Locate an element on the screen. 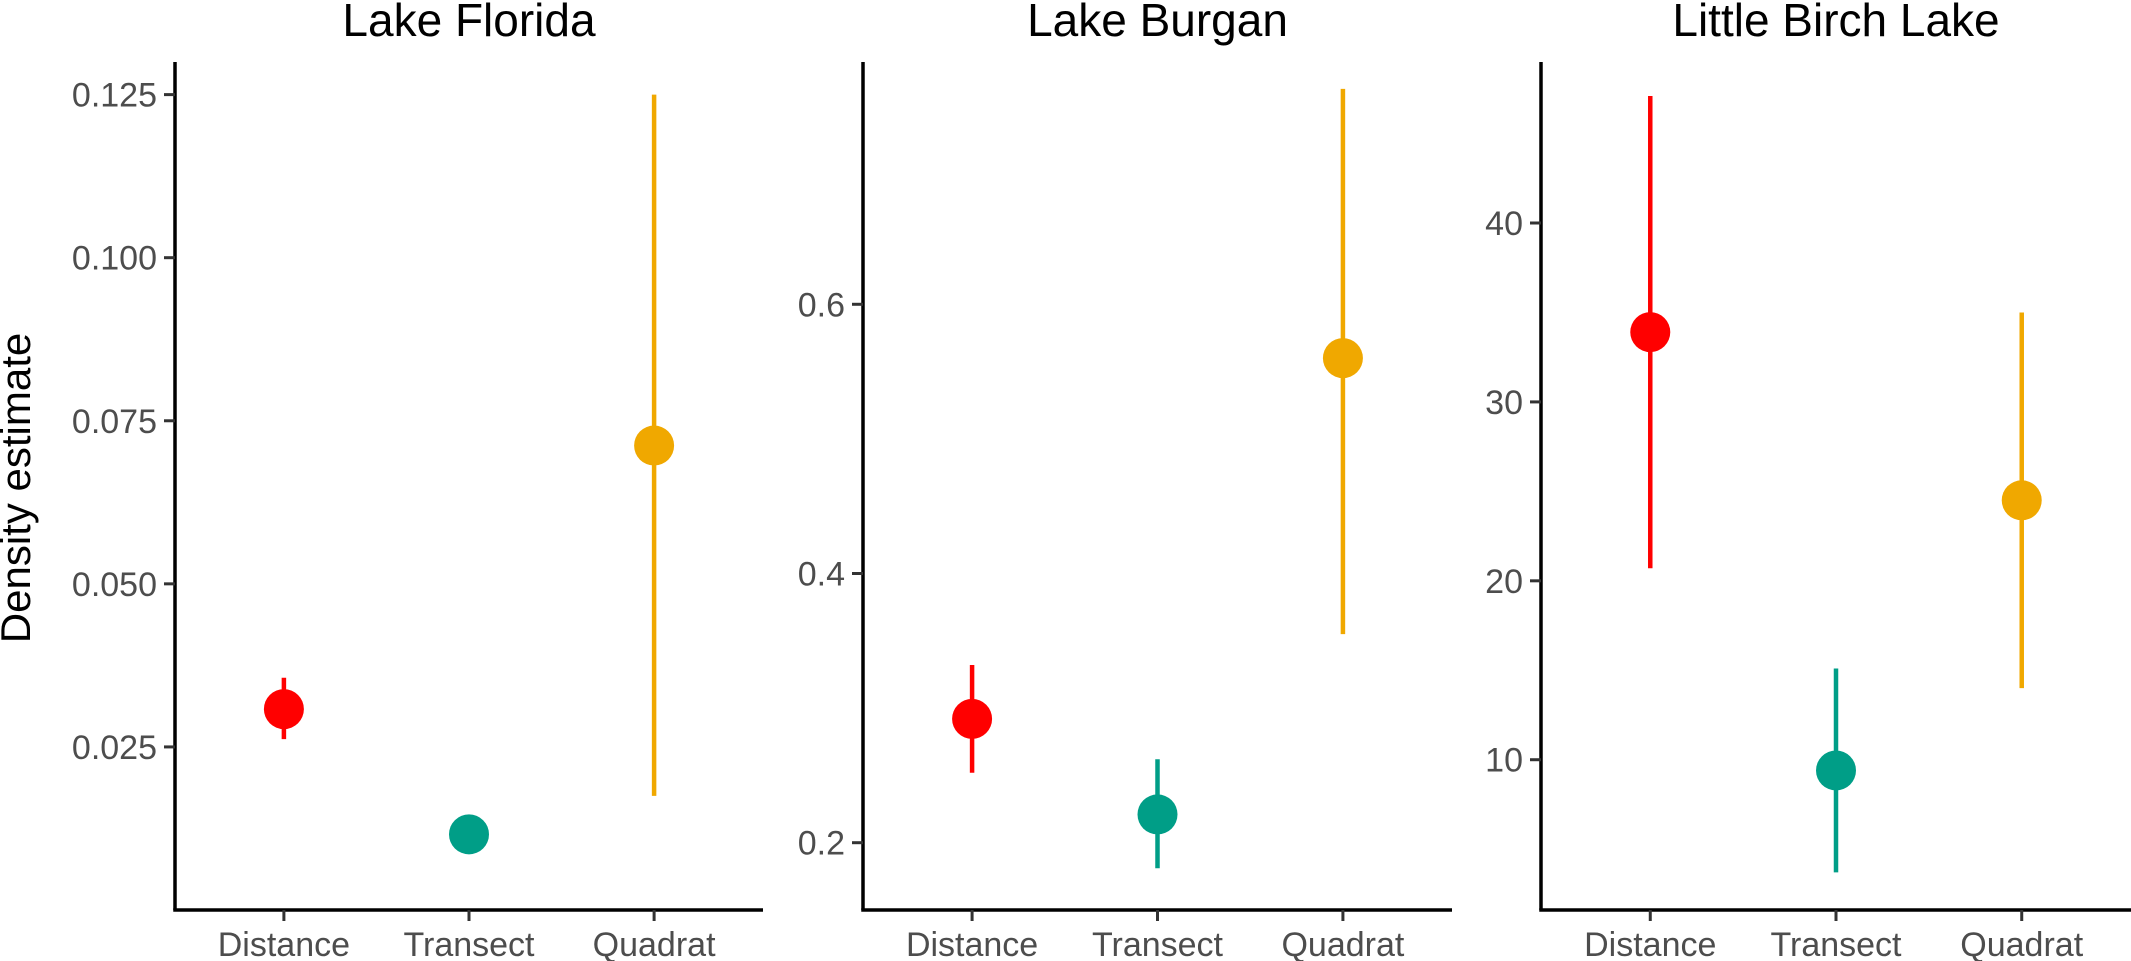  y-tick-label: 0.125 is located at coordinates (114, 96).